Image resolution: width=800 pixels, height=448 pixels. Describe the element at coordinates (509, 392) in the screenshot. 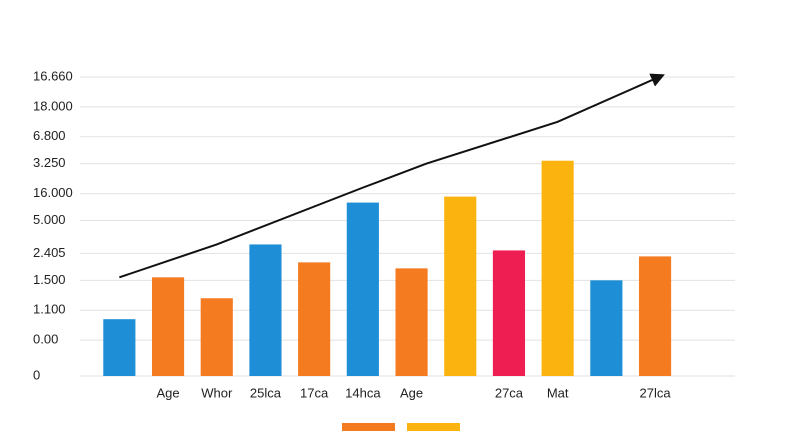

I see `x-tick-label: 27ca` at that location.